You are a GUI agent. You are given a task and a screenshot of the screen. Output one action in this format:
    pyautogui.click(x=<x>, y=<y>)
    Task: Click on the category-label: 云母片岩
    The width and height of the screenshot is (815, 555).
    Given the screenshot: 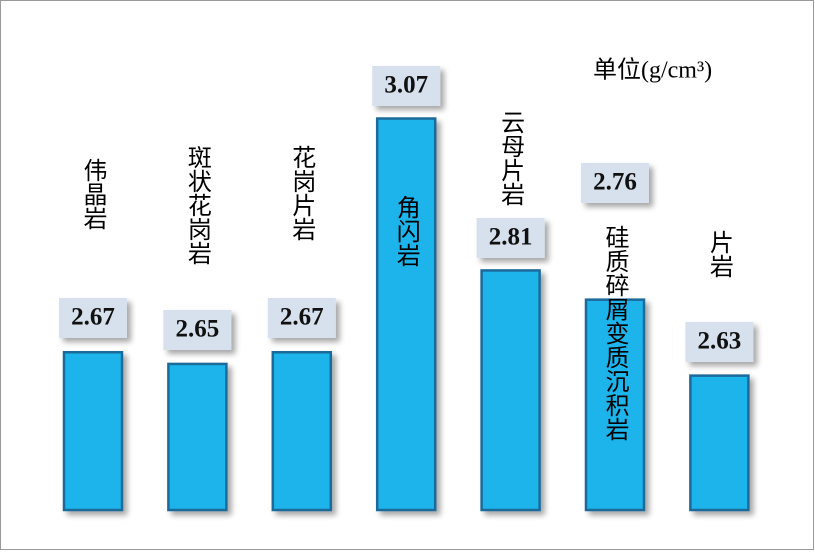 What is the action you would take?
    pyautogui.click(x=511, y=158)
    